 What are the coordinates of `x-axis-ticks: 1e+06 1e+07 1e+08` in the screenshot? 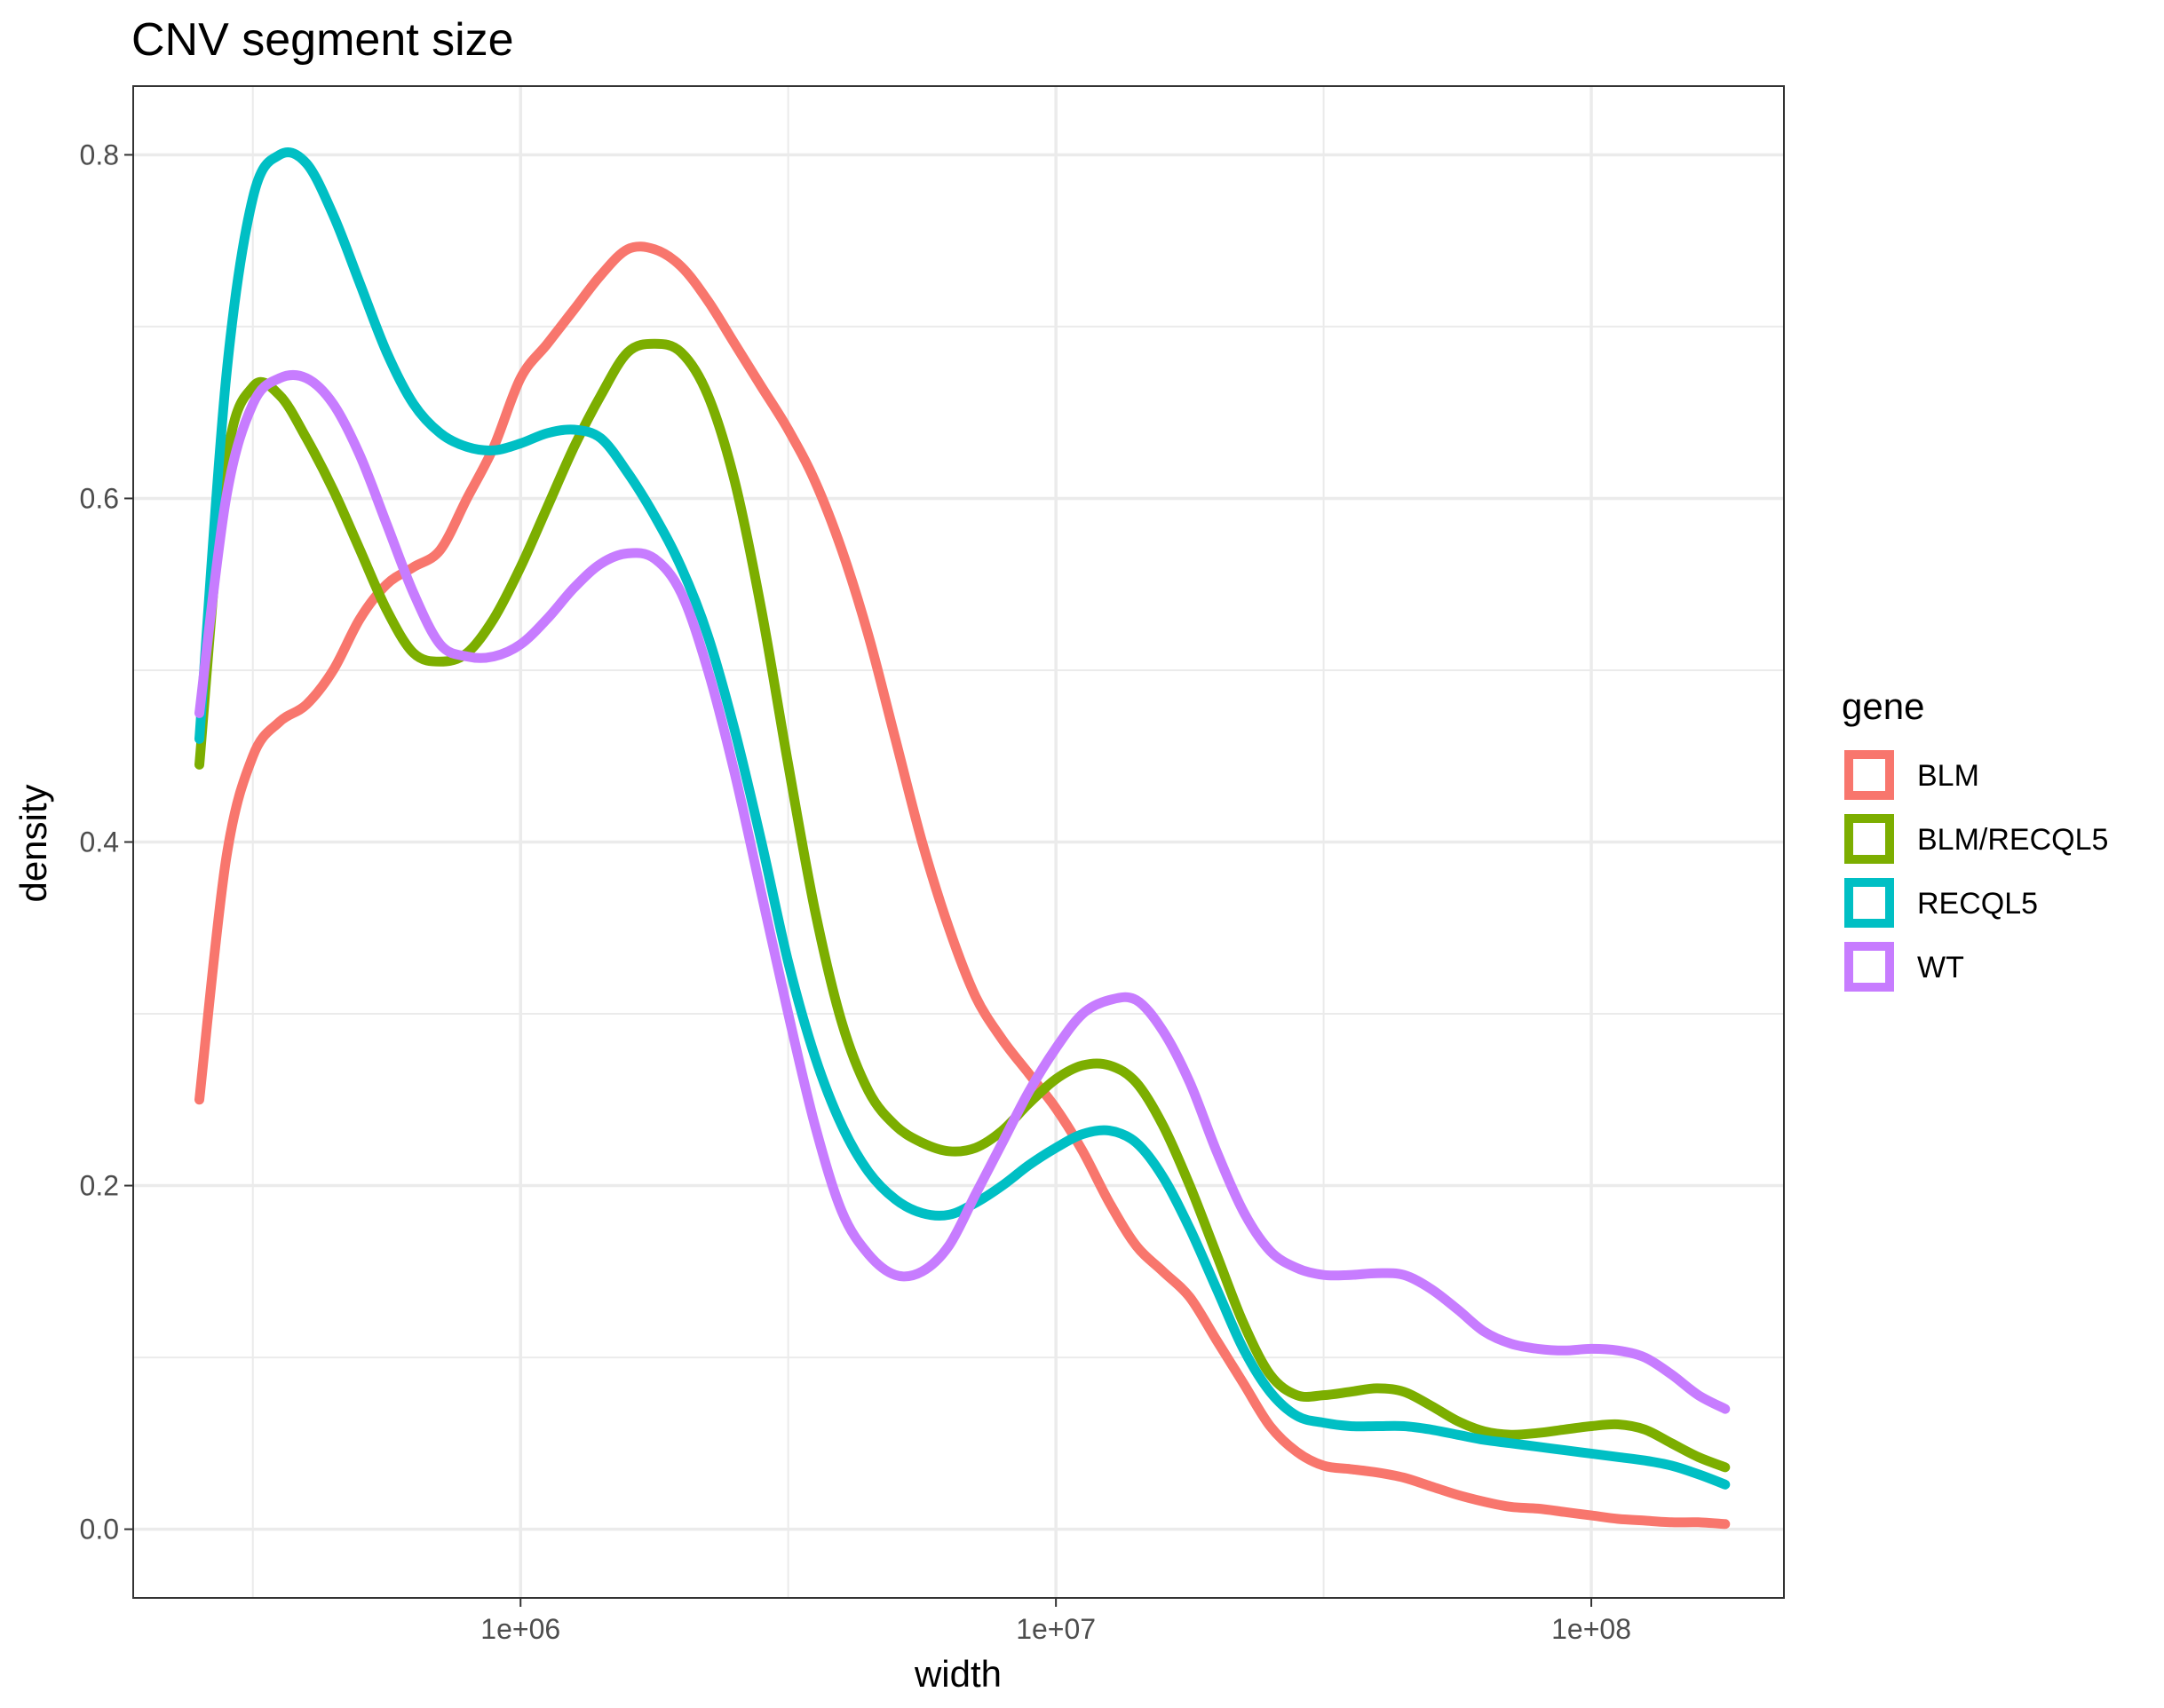 It's located at (1055, 1621).